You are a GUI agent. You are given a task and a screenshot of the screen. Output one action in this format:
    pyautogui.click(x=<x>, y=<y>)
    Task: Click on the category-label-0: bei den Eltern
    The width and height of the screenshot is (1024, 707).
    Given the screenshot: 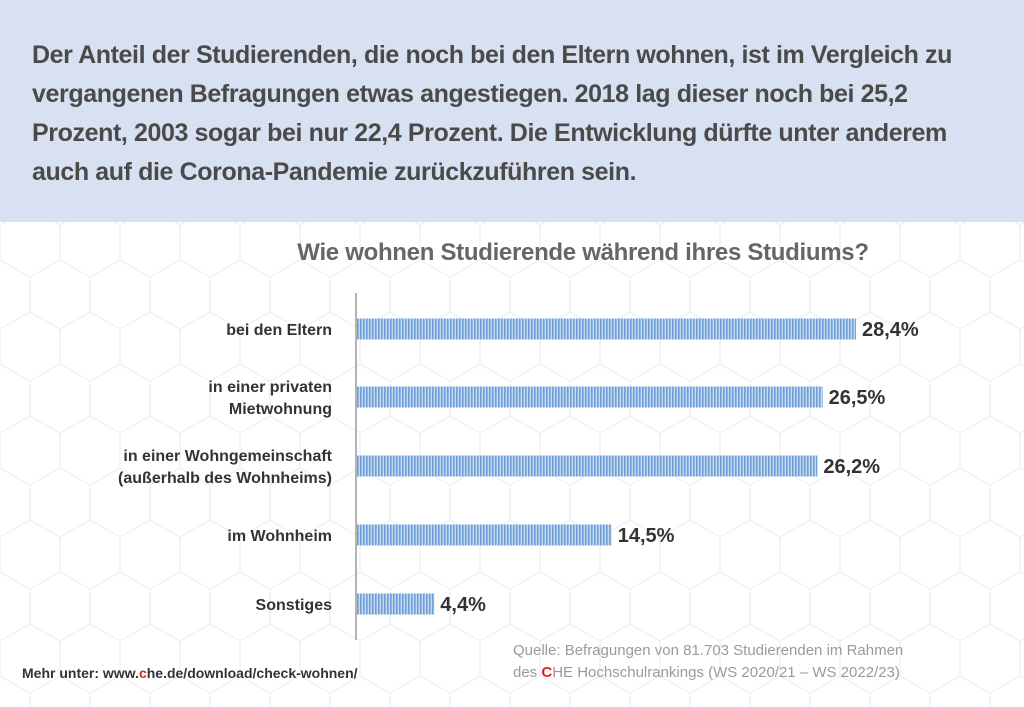 What is the action you would take?
    pyautogui.click(x=279, y=330)
    